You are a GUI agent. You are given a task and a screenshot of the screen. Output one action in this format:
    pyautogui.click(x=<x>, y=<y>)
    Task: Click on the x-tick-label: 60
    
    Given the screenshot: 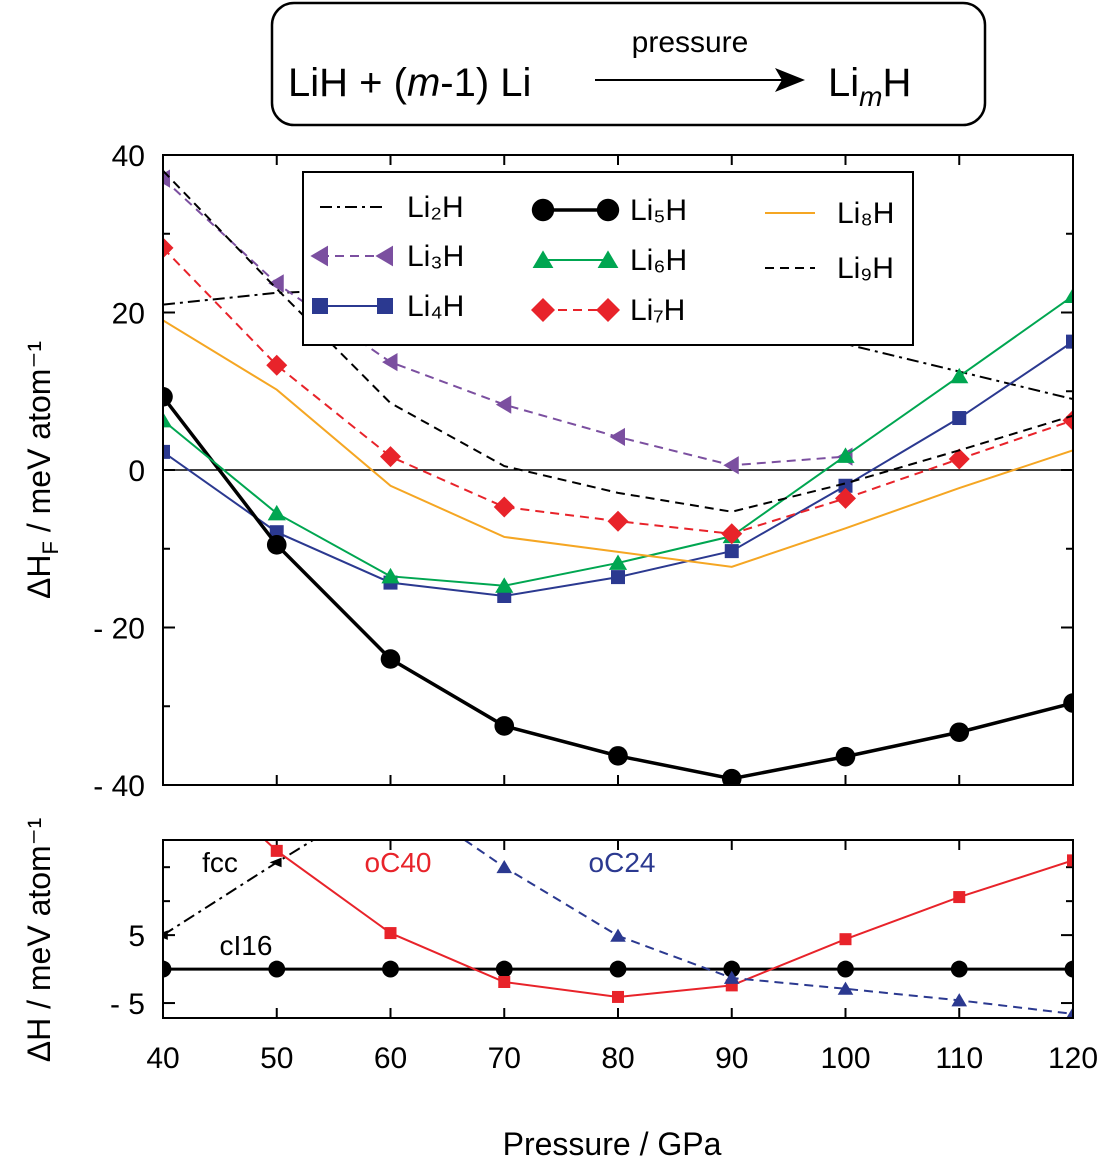 What is the action you would take?
    pyautogui.click(x=390, y=1058)
    